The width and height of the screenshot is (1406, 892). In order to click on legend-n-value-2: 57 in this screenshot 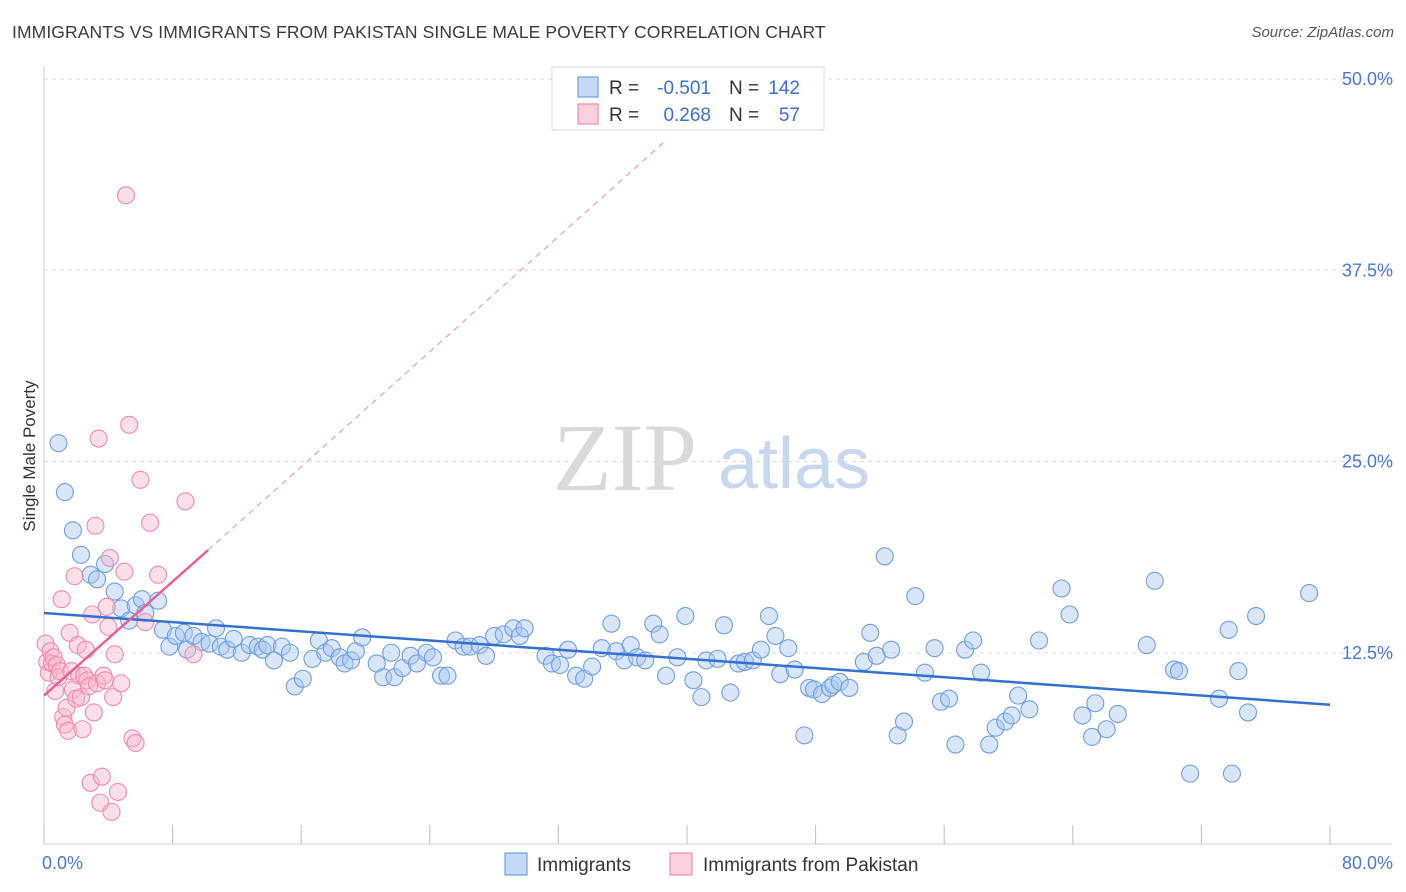, I will do `click(789, 115)`.